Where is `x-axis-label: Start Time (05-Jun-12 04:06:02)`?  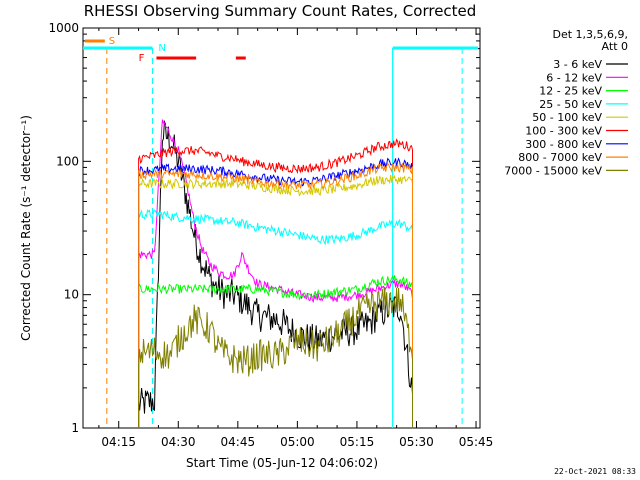 x-axis-label: Start Time (05-Jun-12 04:06:02) is located at coordinates (282, 463).